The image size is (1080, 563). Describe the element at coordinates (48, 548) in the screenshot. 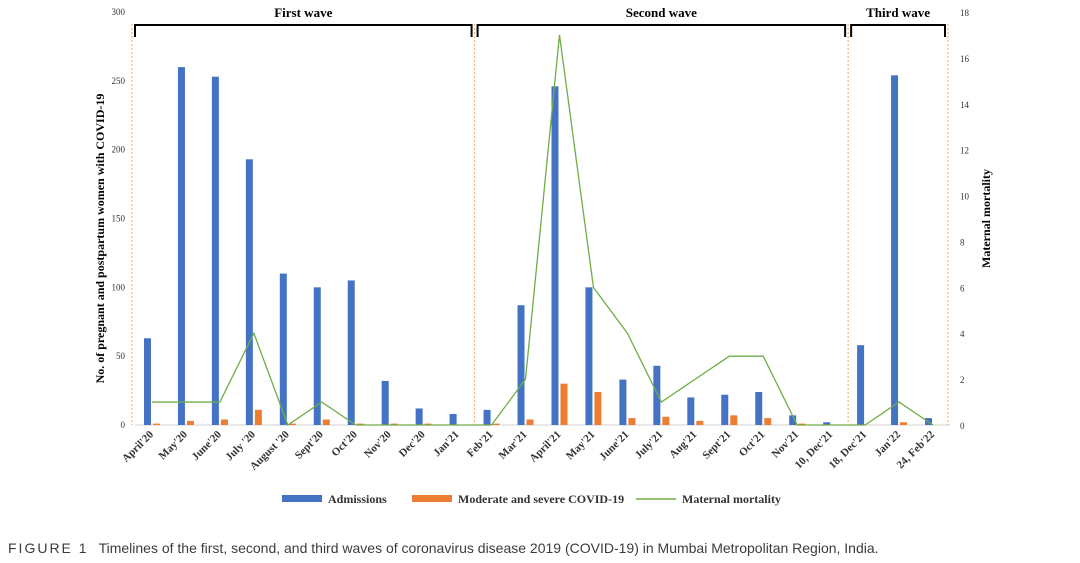

I see `figure-label: FIGURE 1` at that location.